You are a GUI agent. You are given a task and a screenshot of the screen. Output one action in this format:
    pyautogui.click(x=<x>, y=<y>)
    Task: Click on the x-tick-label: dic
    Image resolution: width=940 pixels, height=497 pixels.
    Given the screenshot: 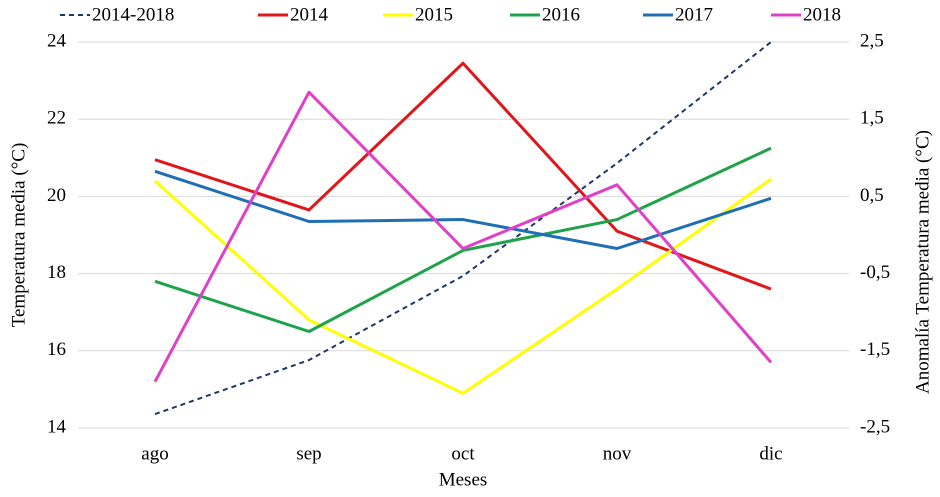 What is the action you would take?
    pyautogui.click(x=770, y=453)
    